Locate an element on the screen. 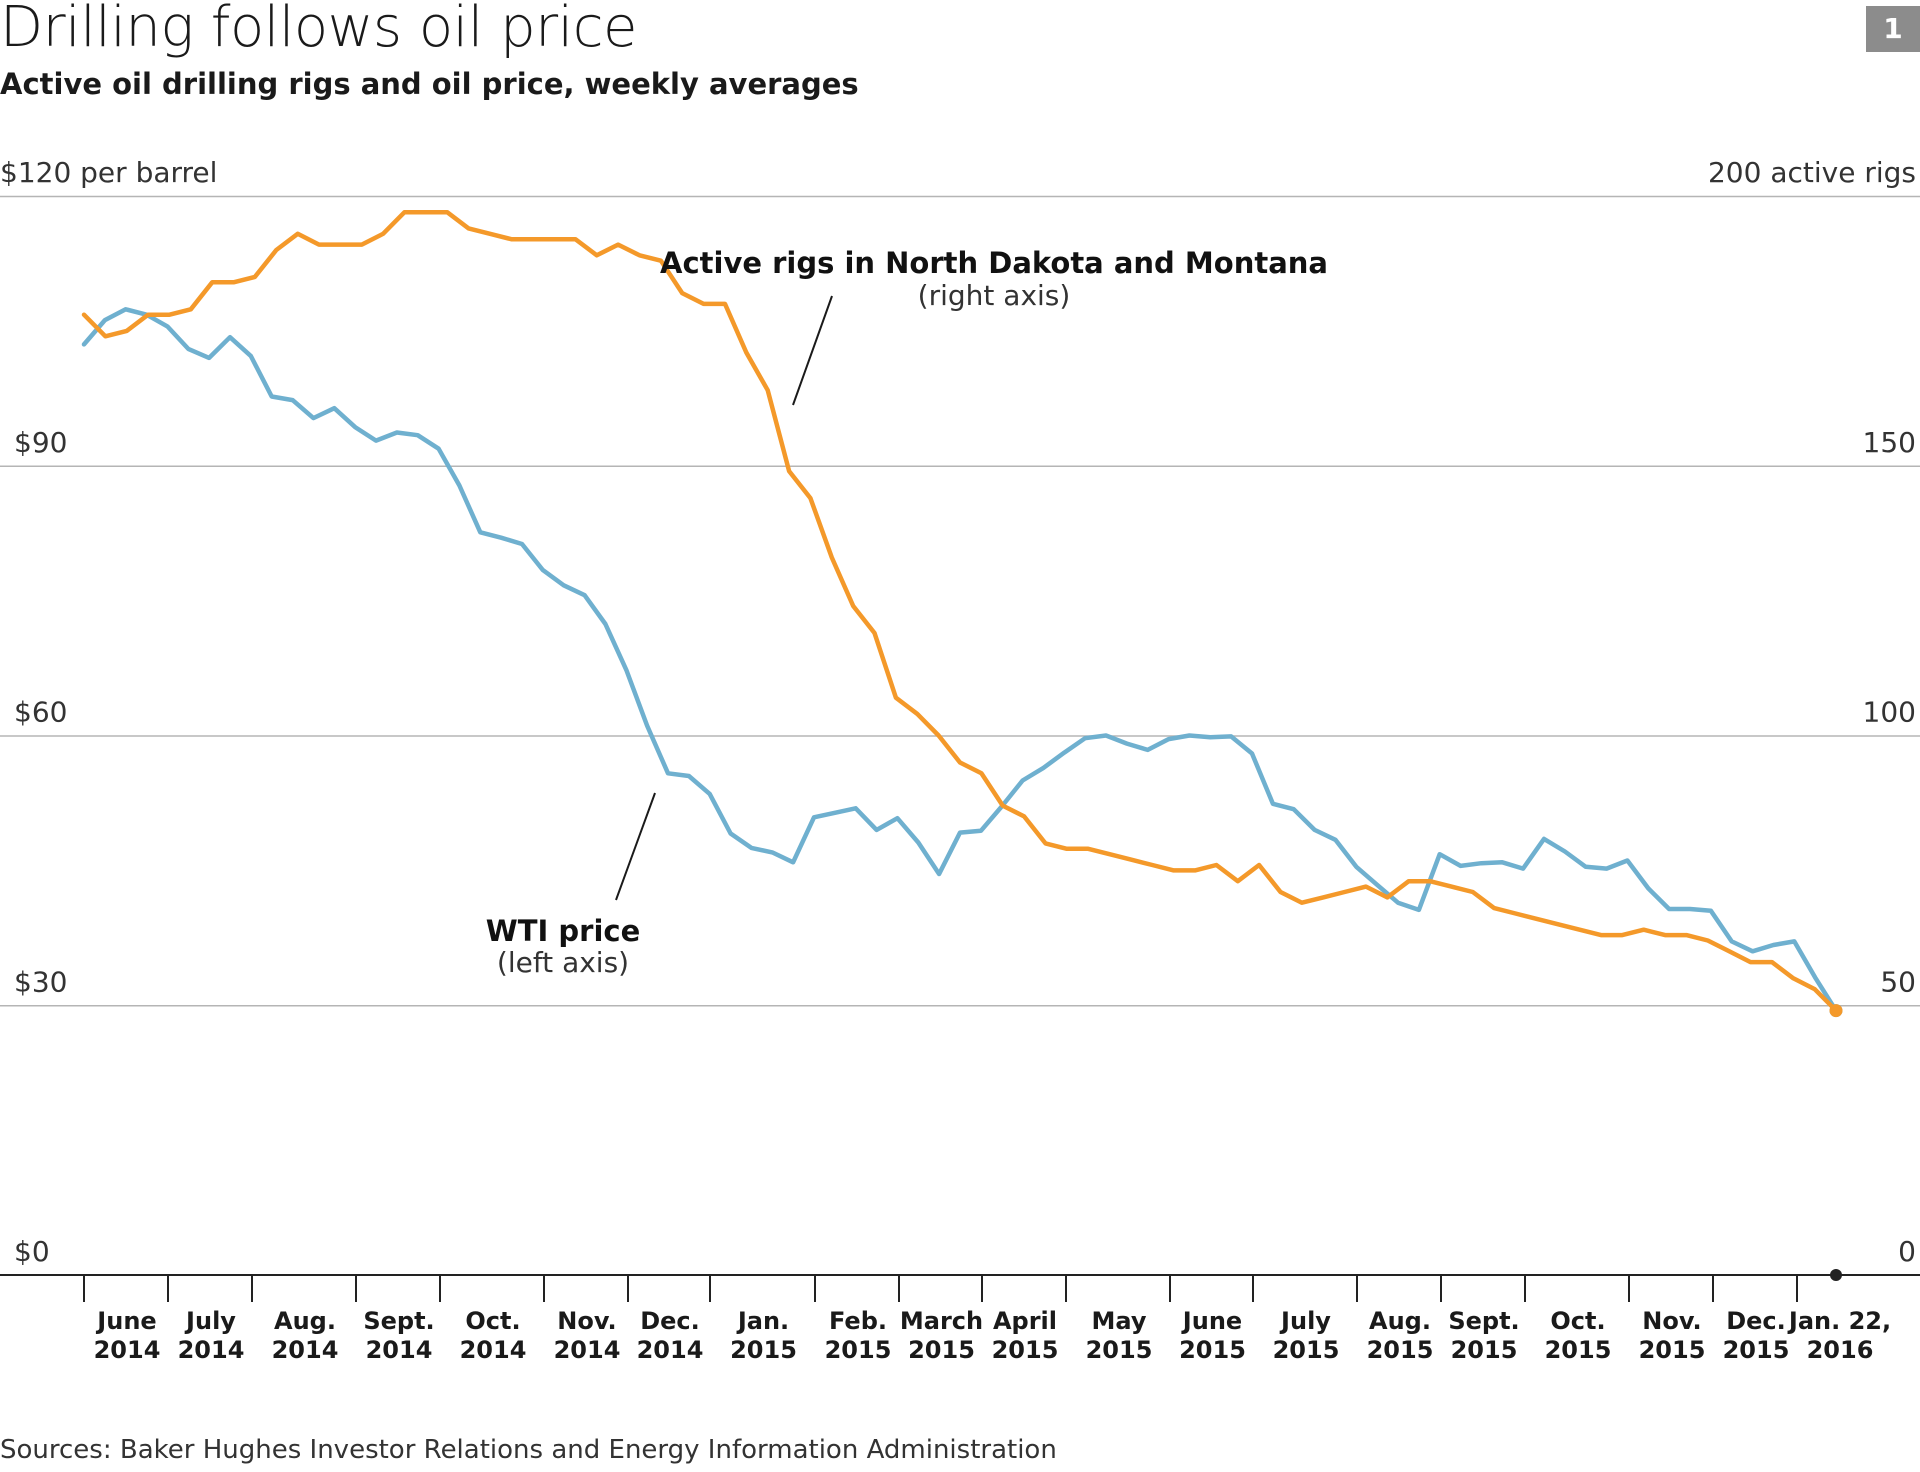 The height and width of the screenshot is (1472, 1920). rigs-annotation-label: Active rigs in North Dakota and Montana is located at coordinates (994, 263).